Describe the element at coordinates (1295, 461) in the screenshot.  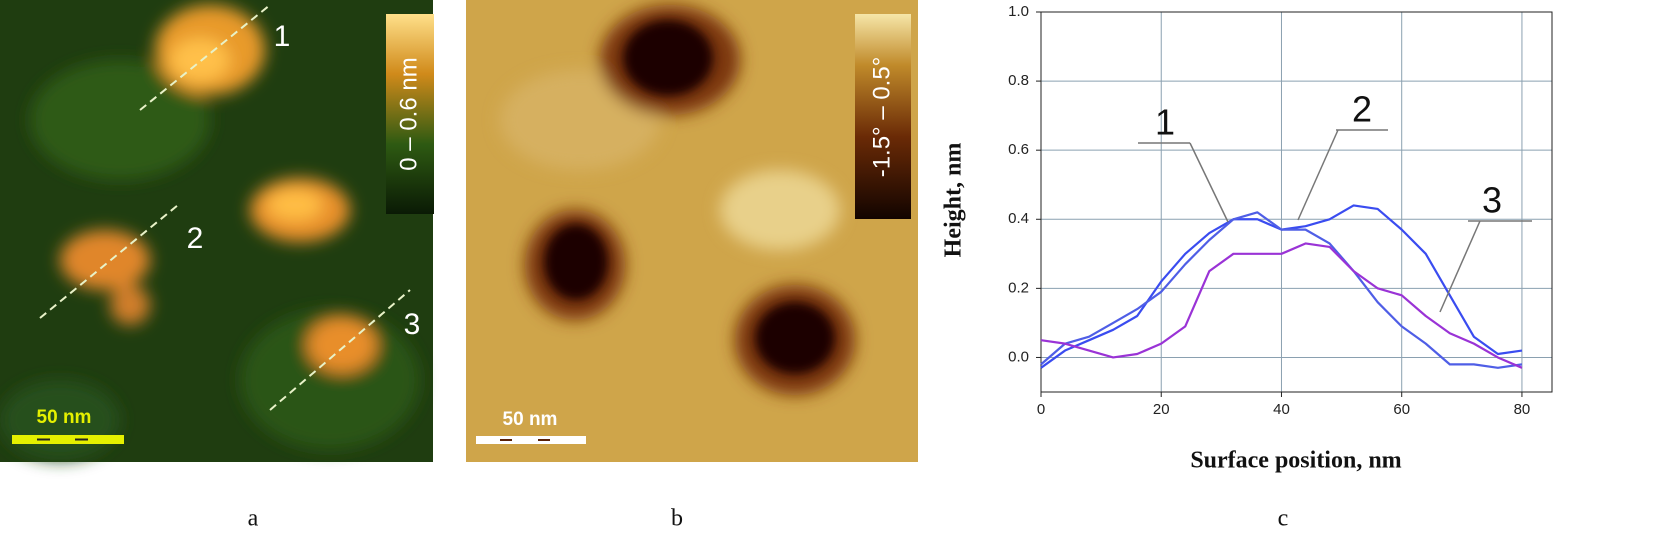
I see `x-axis-title: Surface position, nm` at that location.